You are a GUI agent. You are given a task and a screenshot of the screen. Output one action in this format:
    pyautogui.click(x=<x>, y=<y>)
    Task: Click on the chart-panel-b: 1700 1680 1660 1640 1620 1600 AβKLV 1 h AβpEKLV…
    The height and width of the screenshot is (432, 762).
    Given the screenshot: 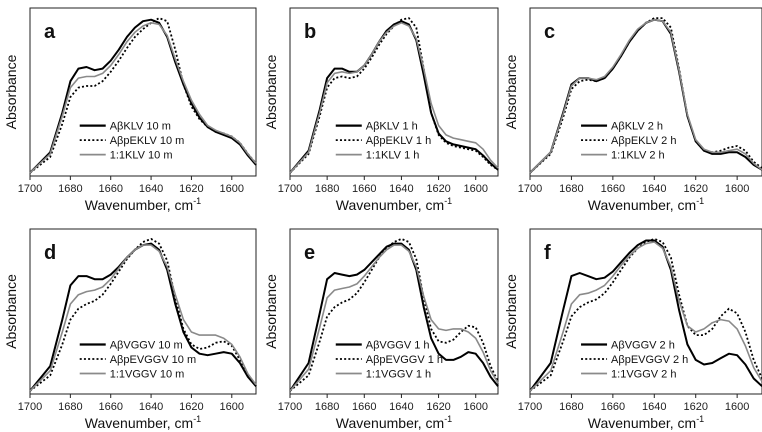 What is the action you would take?
    pyautogui.click(x=381, y=110)
    